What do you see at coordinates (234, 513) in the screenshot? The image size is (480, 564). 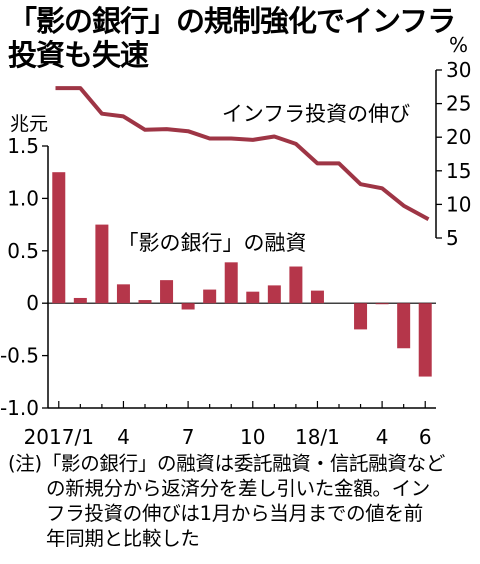 I see `footnote-line-3: フラ投資の伸びは1月から当月までの値を前` at bounding box center [234, 513].